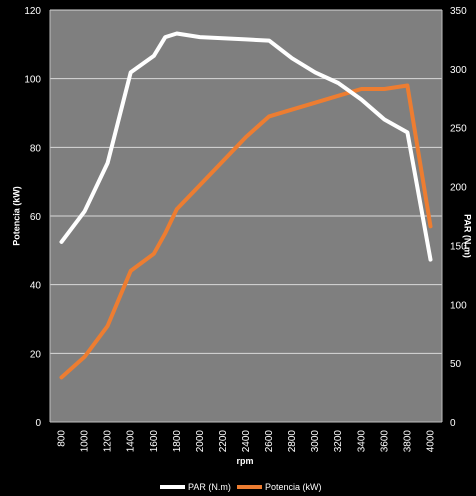 This screenshot has height=496, width=476. Describe the element at coordinates (456, 364) in the screenshot. I see `y-right-tick-label: 50` at that location.